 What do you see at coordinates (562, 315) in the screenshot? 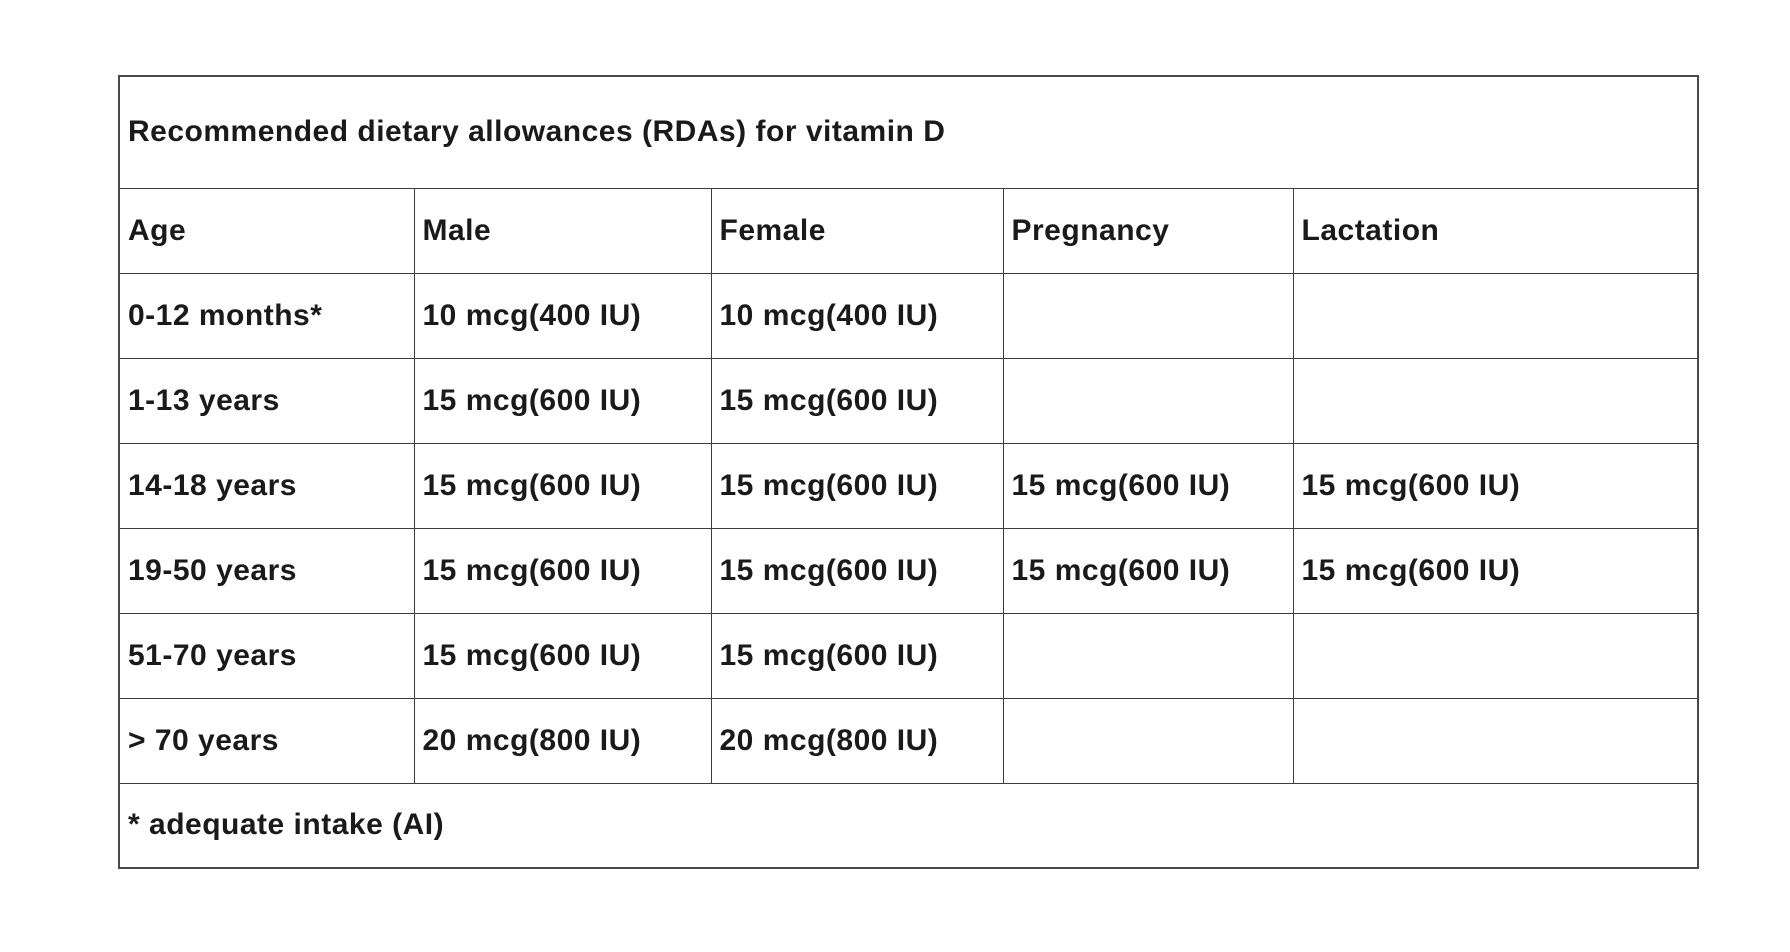
I see `cell-male: 10 mcg(400 IU)` at bounding box center [562, 315].